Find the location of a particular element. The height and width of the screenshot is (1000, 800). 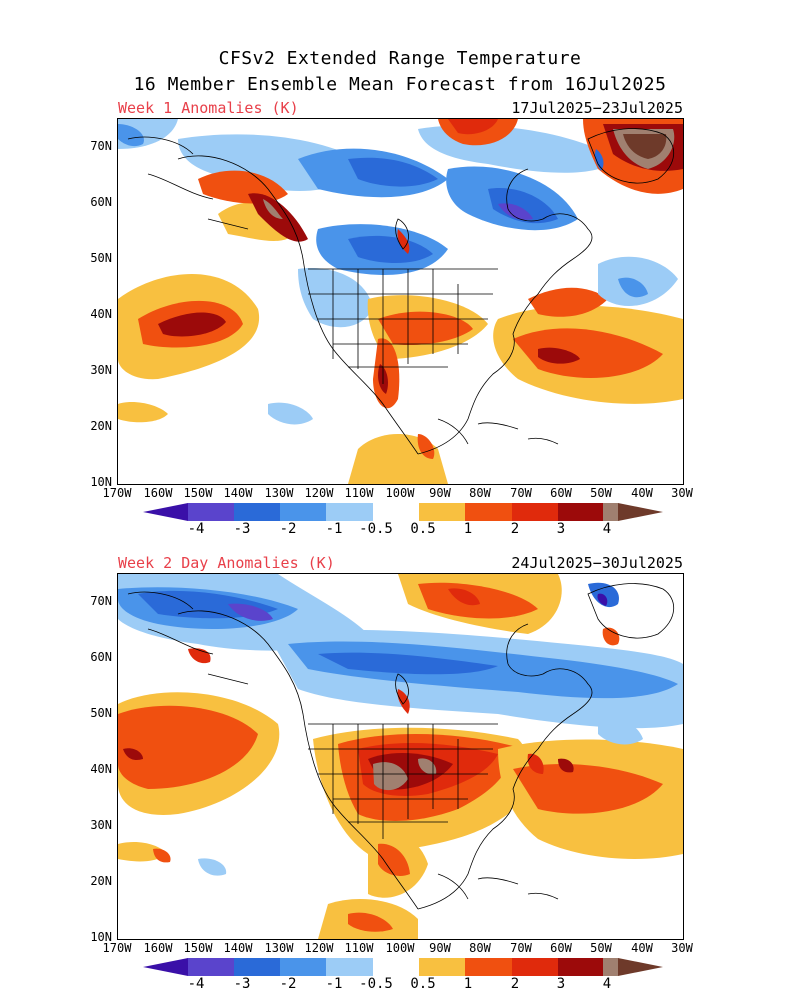

panel2-lat-20: 20N is located at coordinates (101, 881).